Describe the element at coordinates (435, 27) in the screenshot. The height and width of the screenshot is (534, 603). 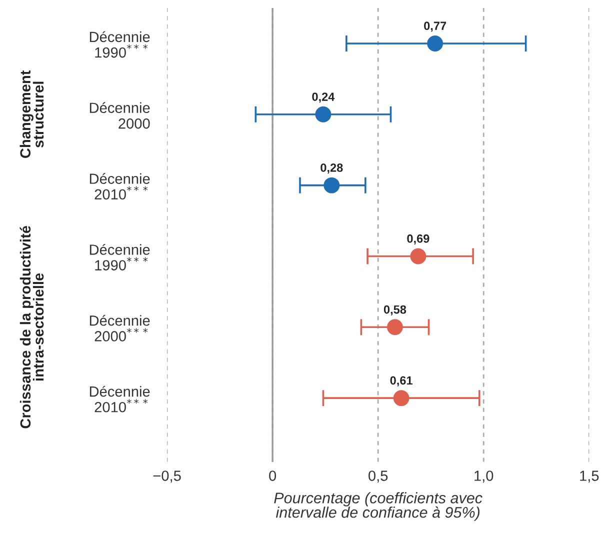
I see `data-label: 0,77` at that location.